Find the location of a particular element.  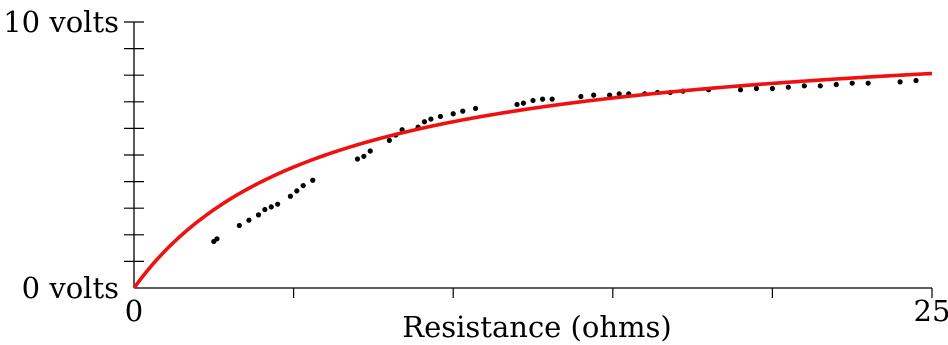

x-tick-label: 0 is located at coordinates (134, 311).